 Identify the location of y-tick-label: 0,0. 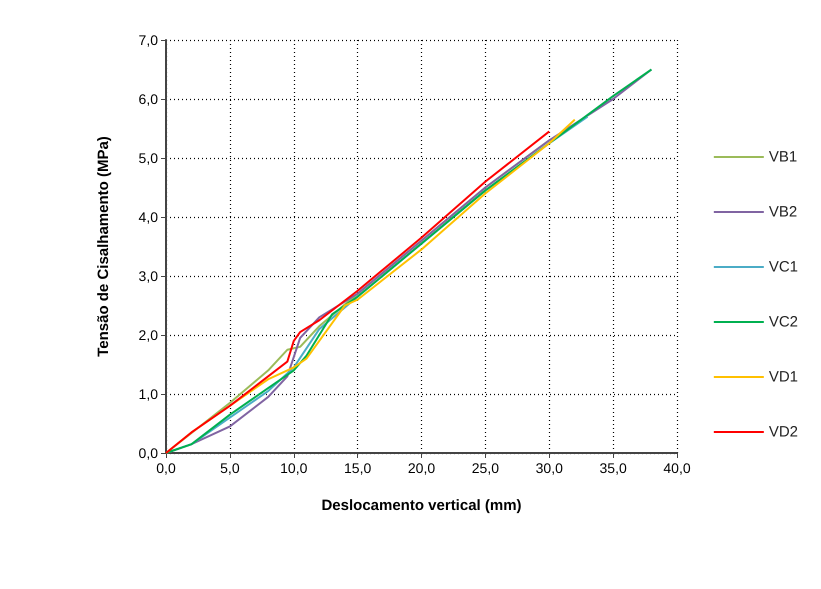
(148, 453).